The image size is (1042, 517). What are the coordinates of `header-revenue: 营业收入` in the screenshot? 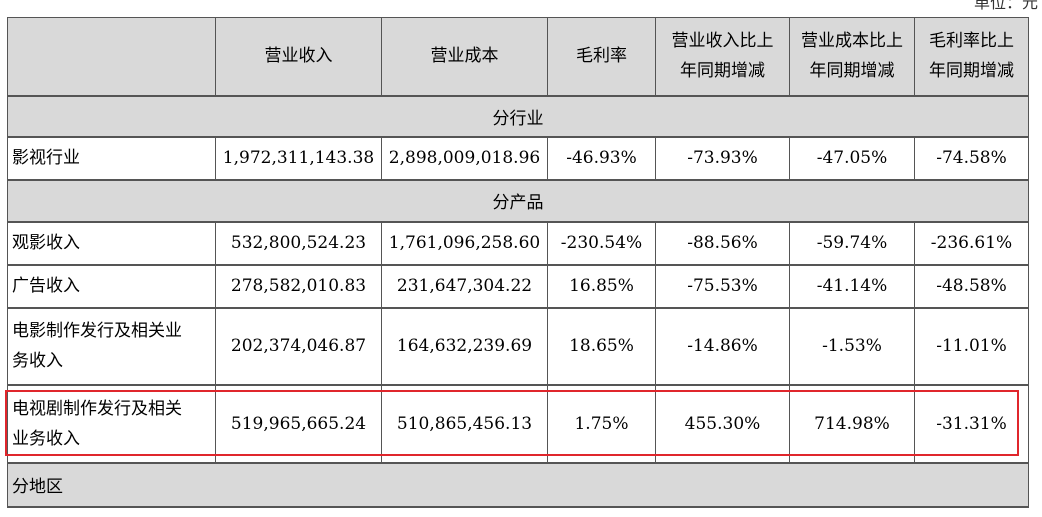 It's located at (298, 57).